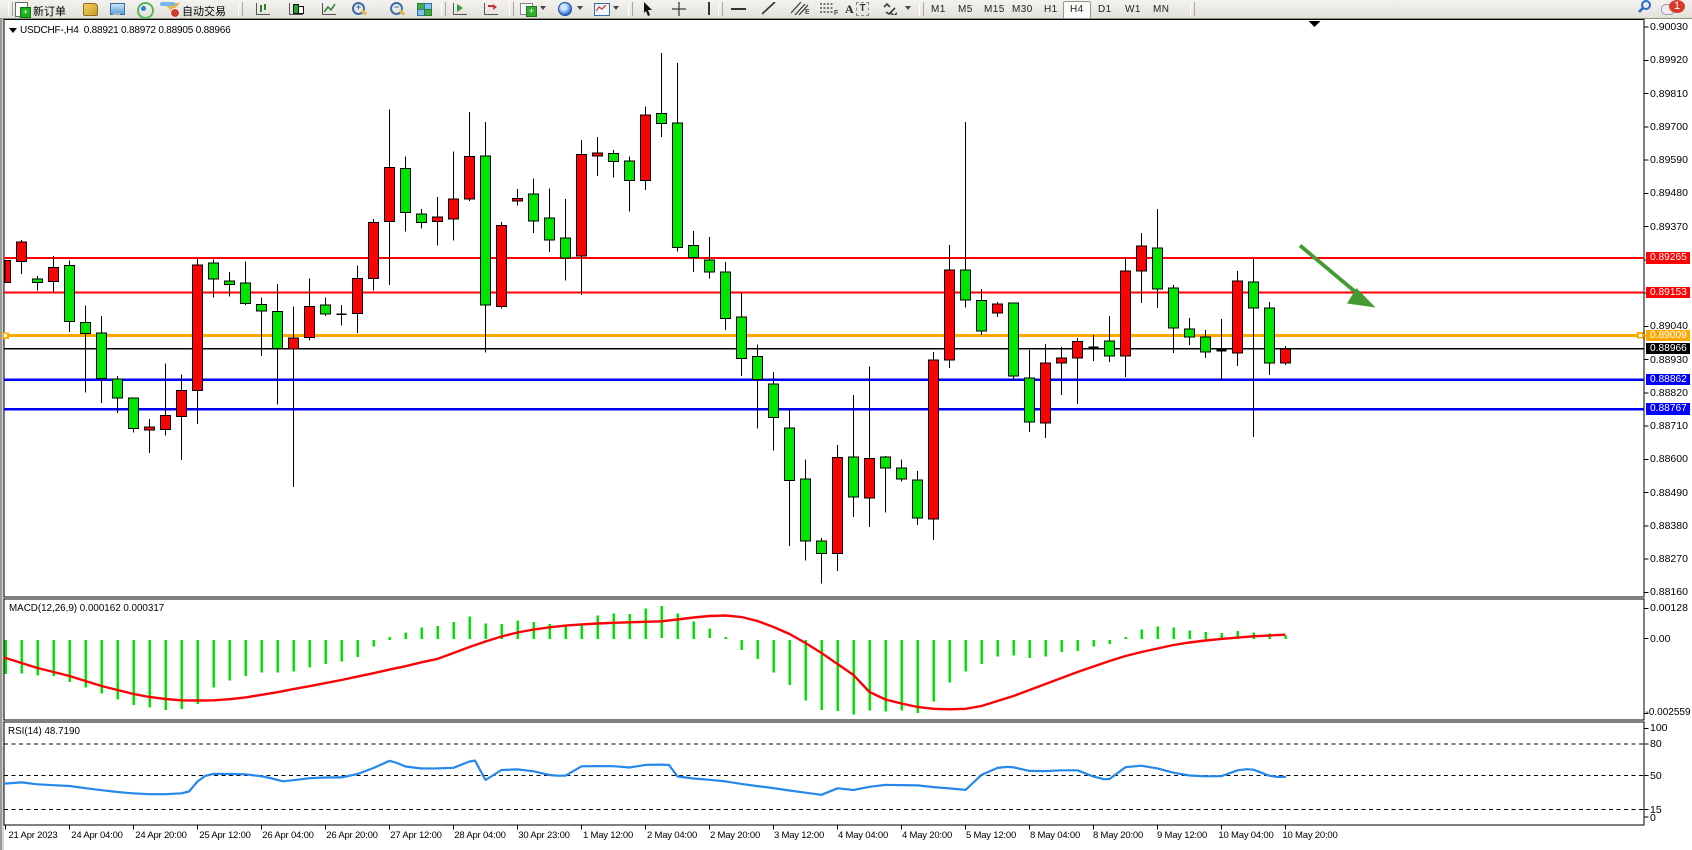 Image resolution: width=1692 pixels, height=850 pixels. What do you see at coordinates (836, 12) in the screenshot?
I see `svg-text: F` at bounding box center [836, 12].